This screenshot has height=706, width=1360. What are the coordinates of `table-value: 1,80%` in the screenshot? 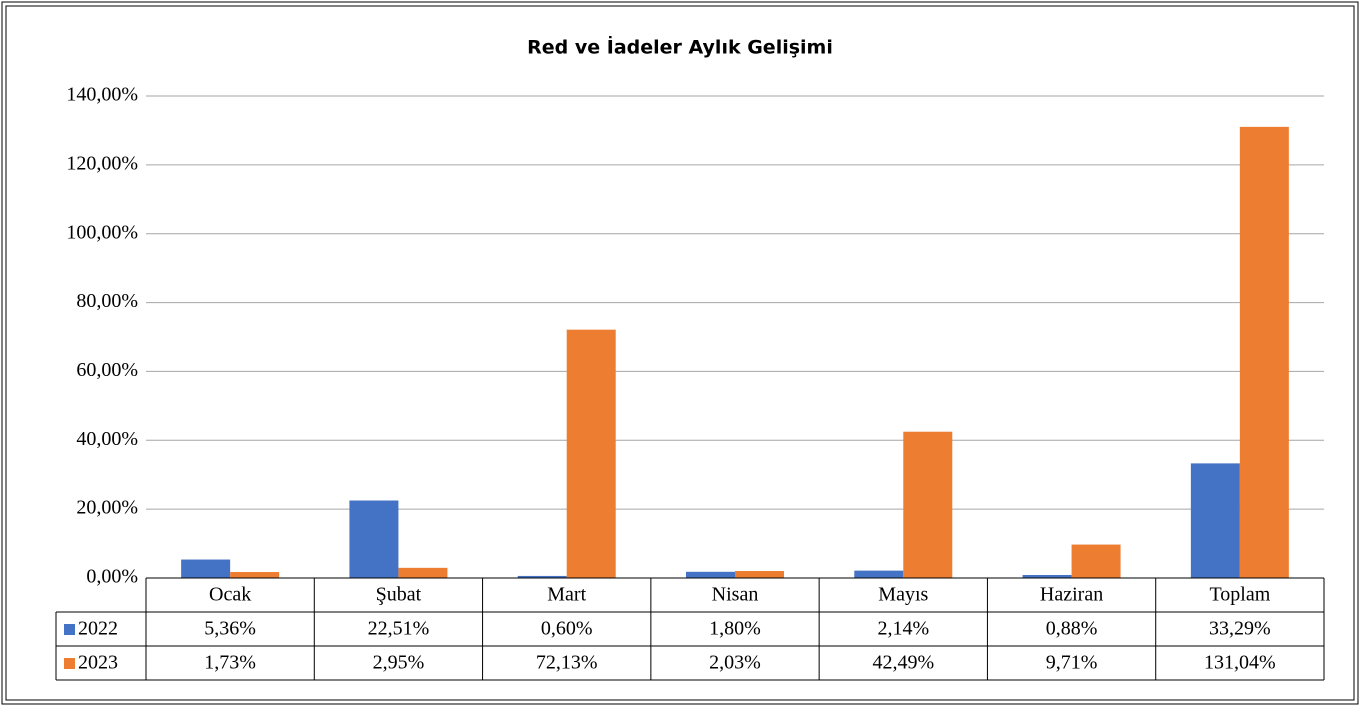 It's located at (735, 629).